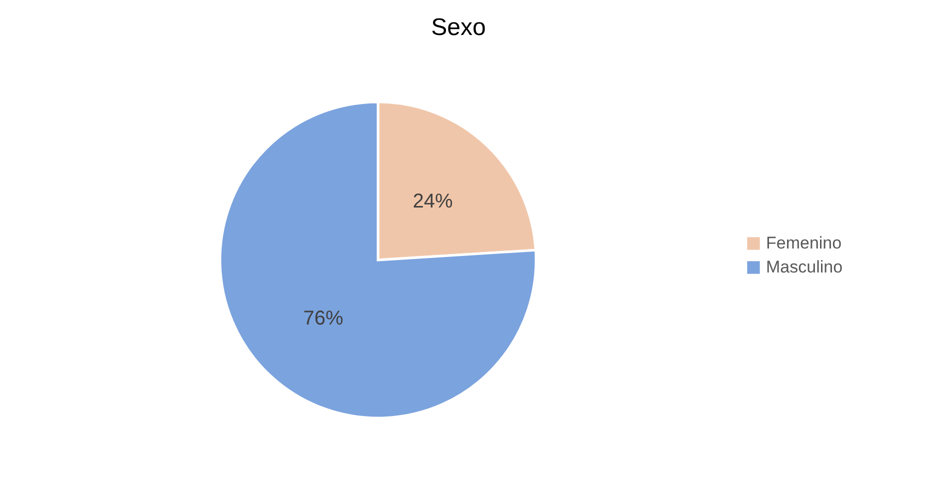 The image size is (930, 490). I want to click on data-label: 24%, so click(432, 201).